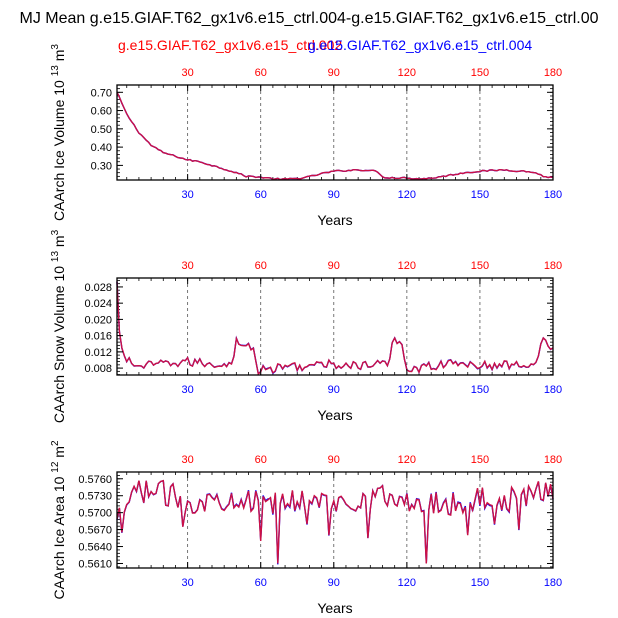  What do you see at coordinates (101, 112) in the screenshot?
I see `y-tick-label: 0.60` at bounding box center [101, 112].